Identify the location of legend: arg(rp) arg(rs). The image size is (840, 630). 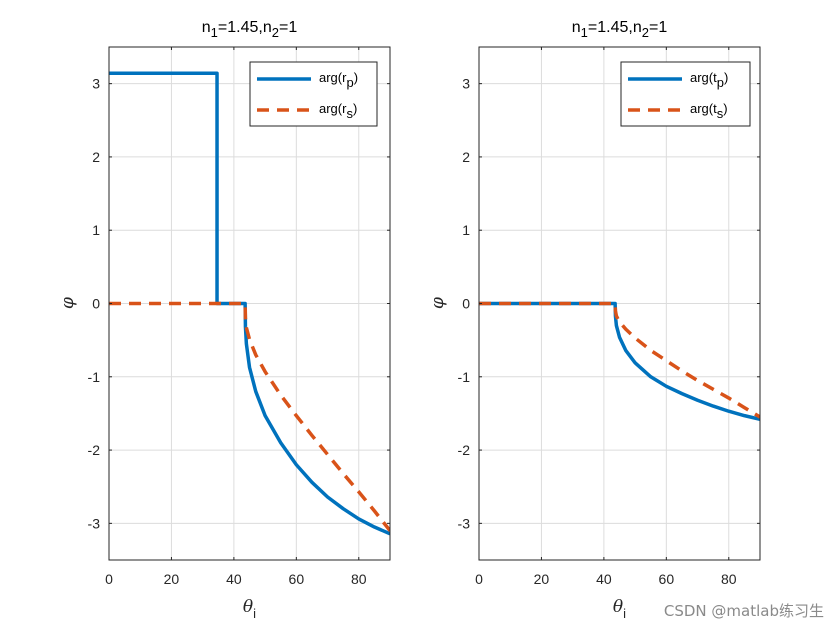
(313, 94).